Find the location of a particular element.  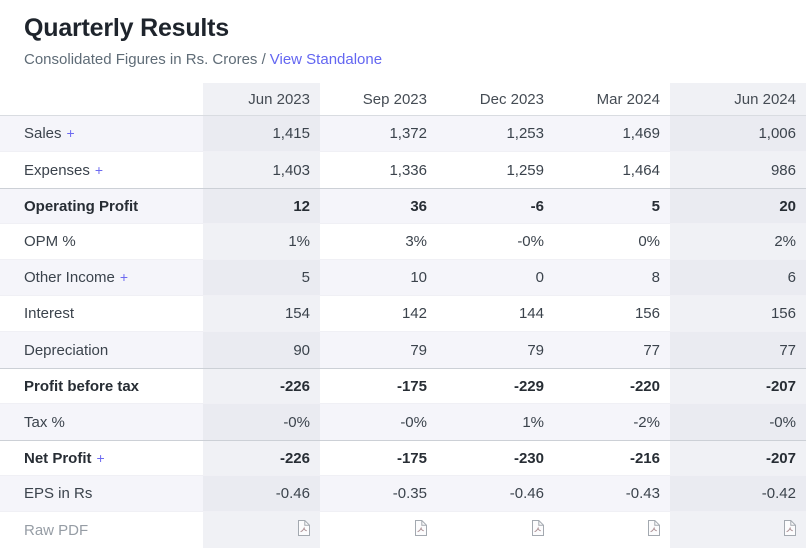

cell-net-profit-jun-2023: -226 is located at coordinates (261, 458).